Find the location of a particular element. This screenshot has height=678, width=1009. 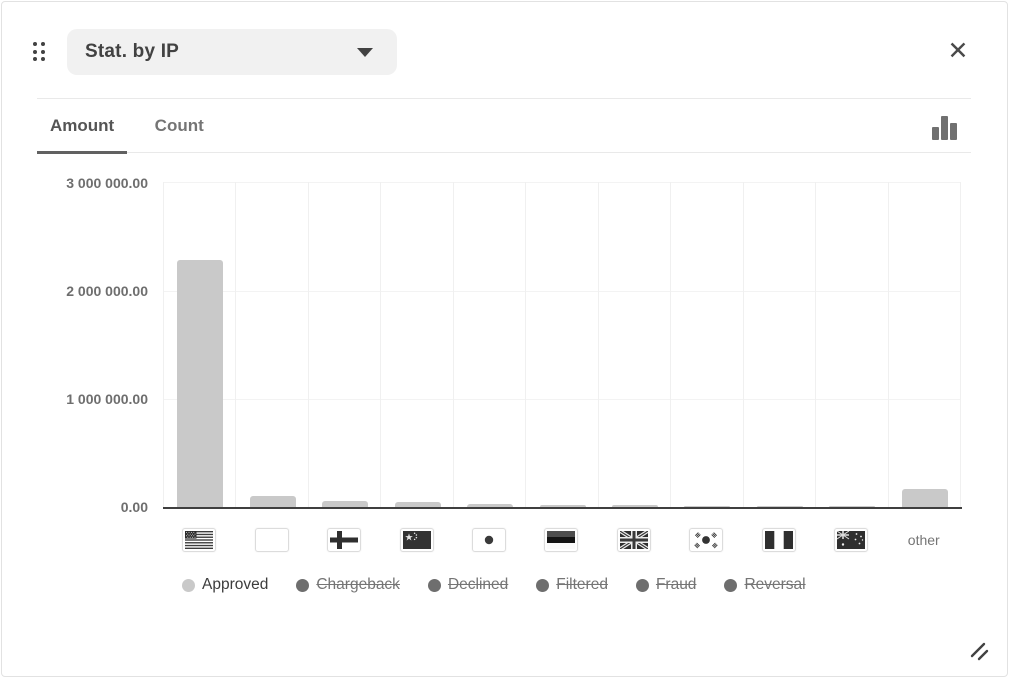

tab-count: Count is located at coordinates (179, 125).